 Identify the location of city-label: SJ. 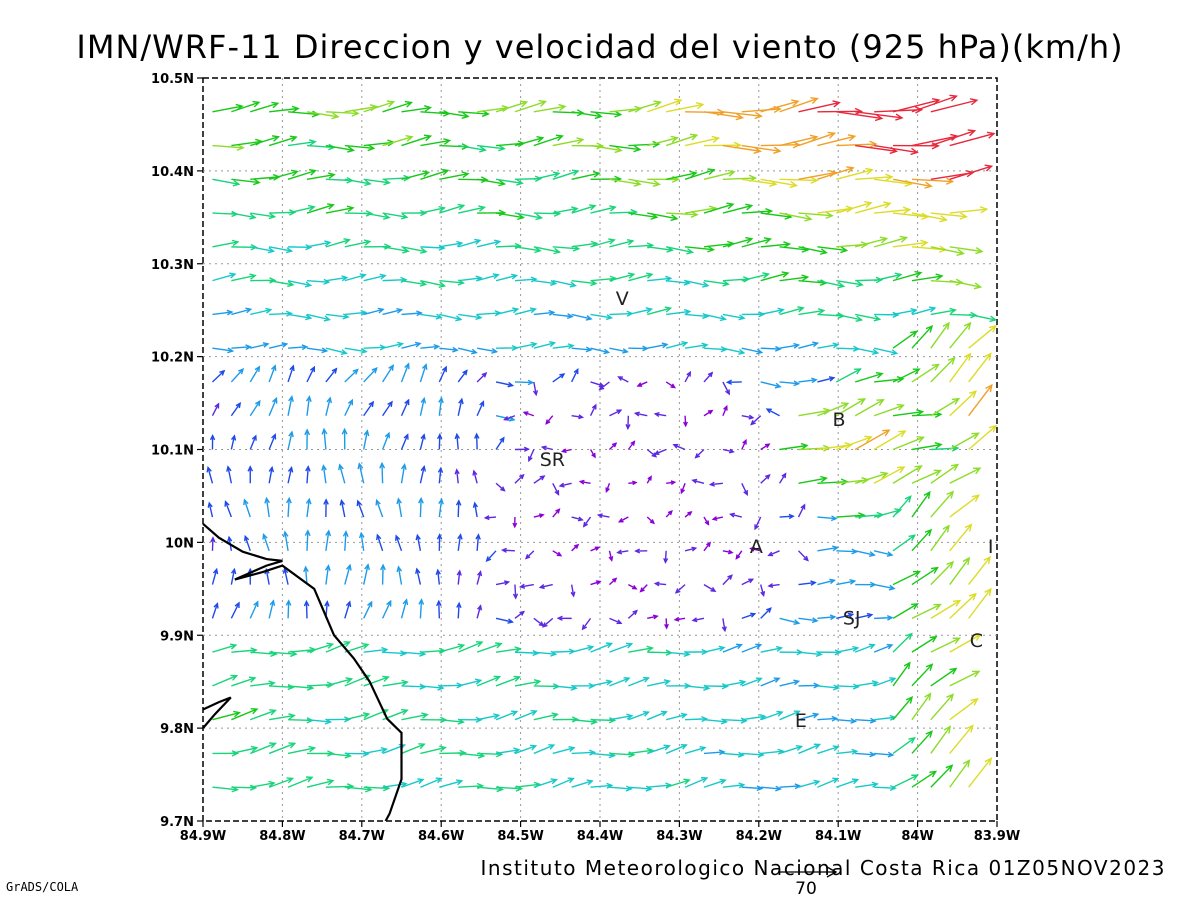
(852, 619).